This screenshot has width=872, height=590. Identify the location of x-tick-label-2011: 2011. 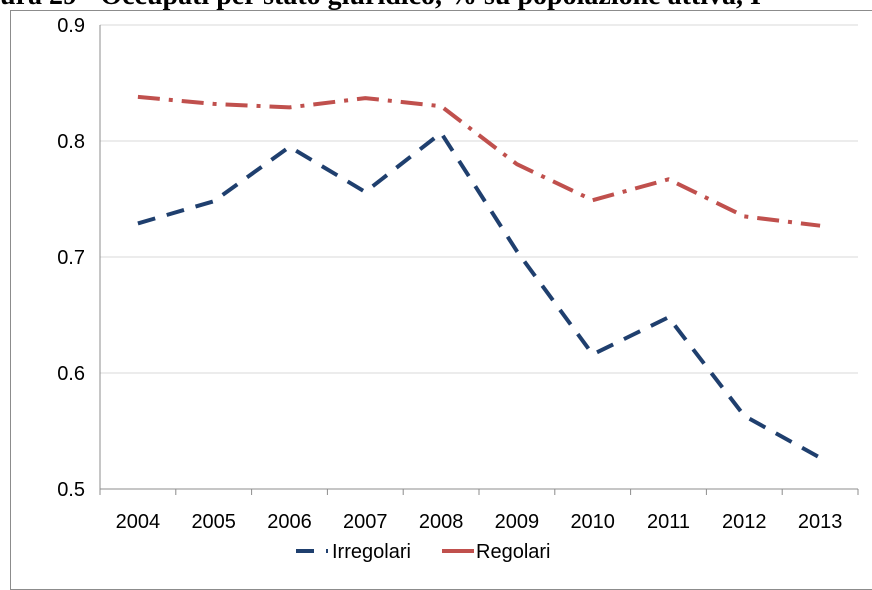
(668, 522).